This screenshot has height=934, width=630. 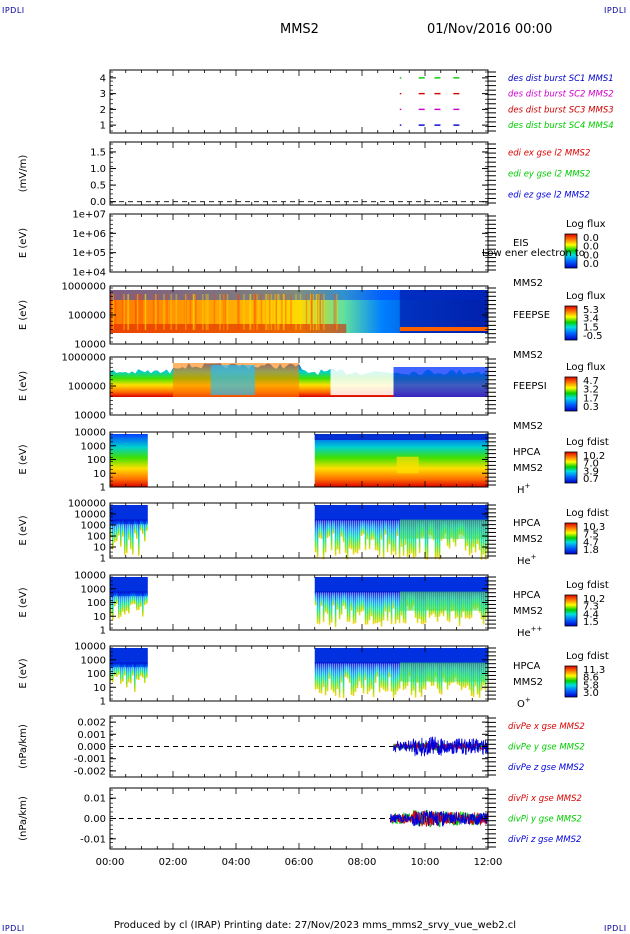 What do you see at coordinates (544, 840) in the screenshot?
I see `legend-entry: divPi z gse MMS2` at bounding box center [544, 840].